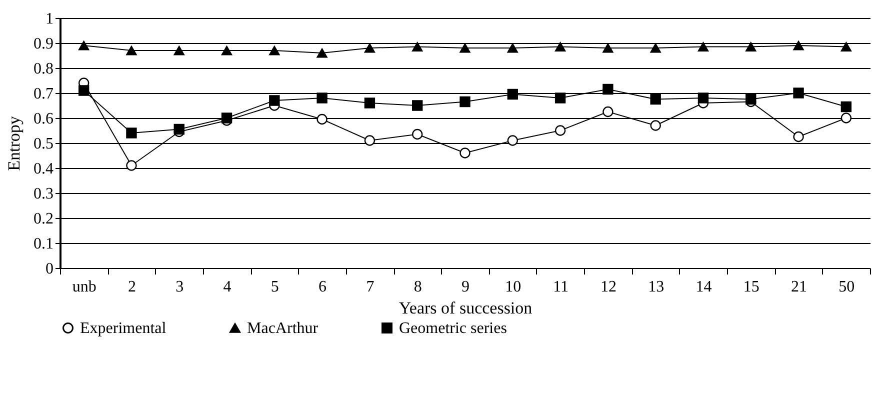  Describe the element at coordinates (846, 287) in the screenshot. I see `x-tick-label: 50` at that location.